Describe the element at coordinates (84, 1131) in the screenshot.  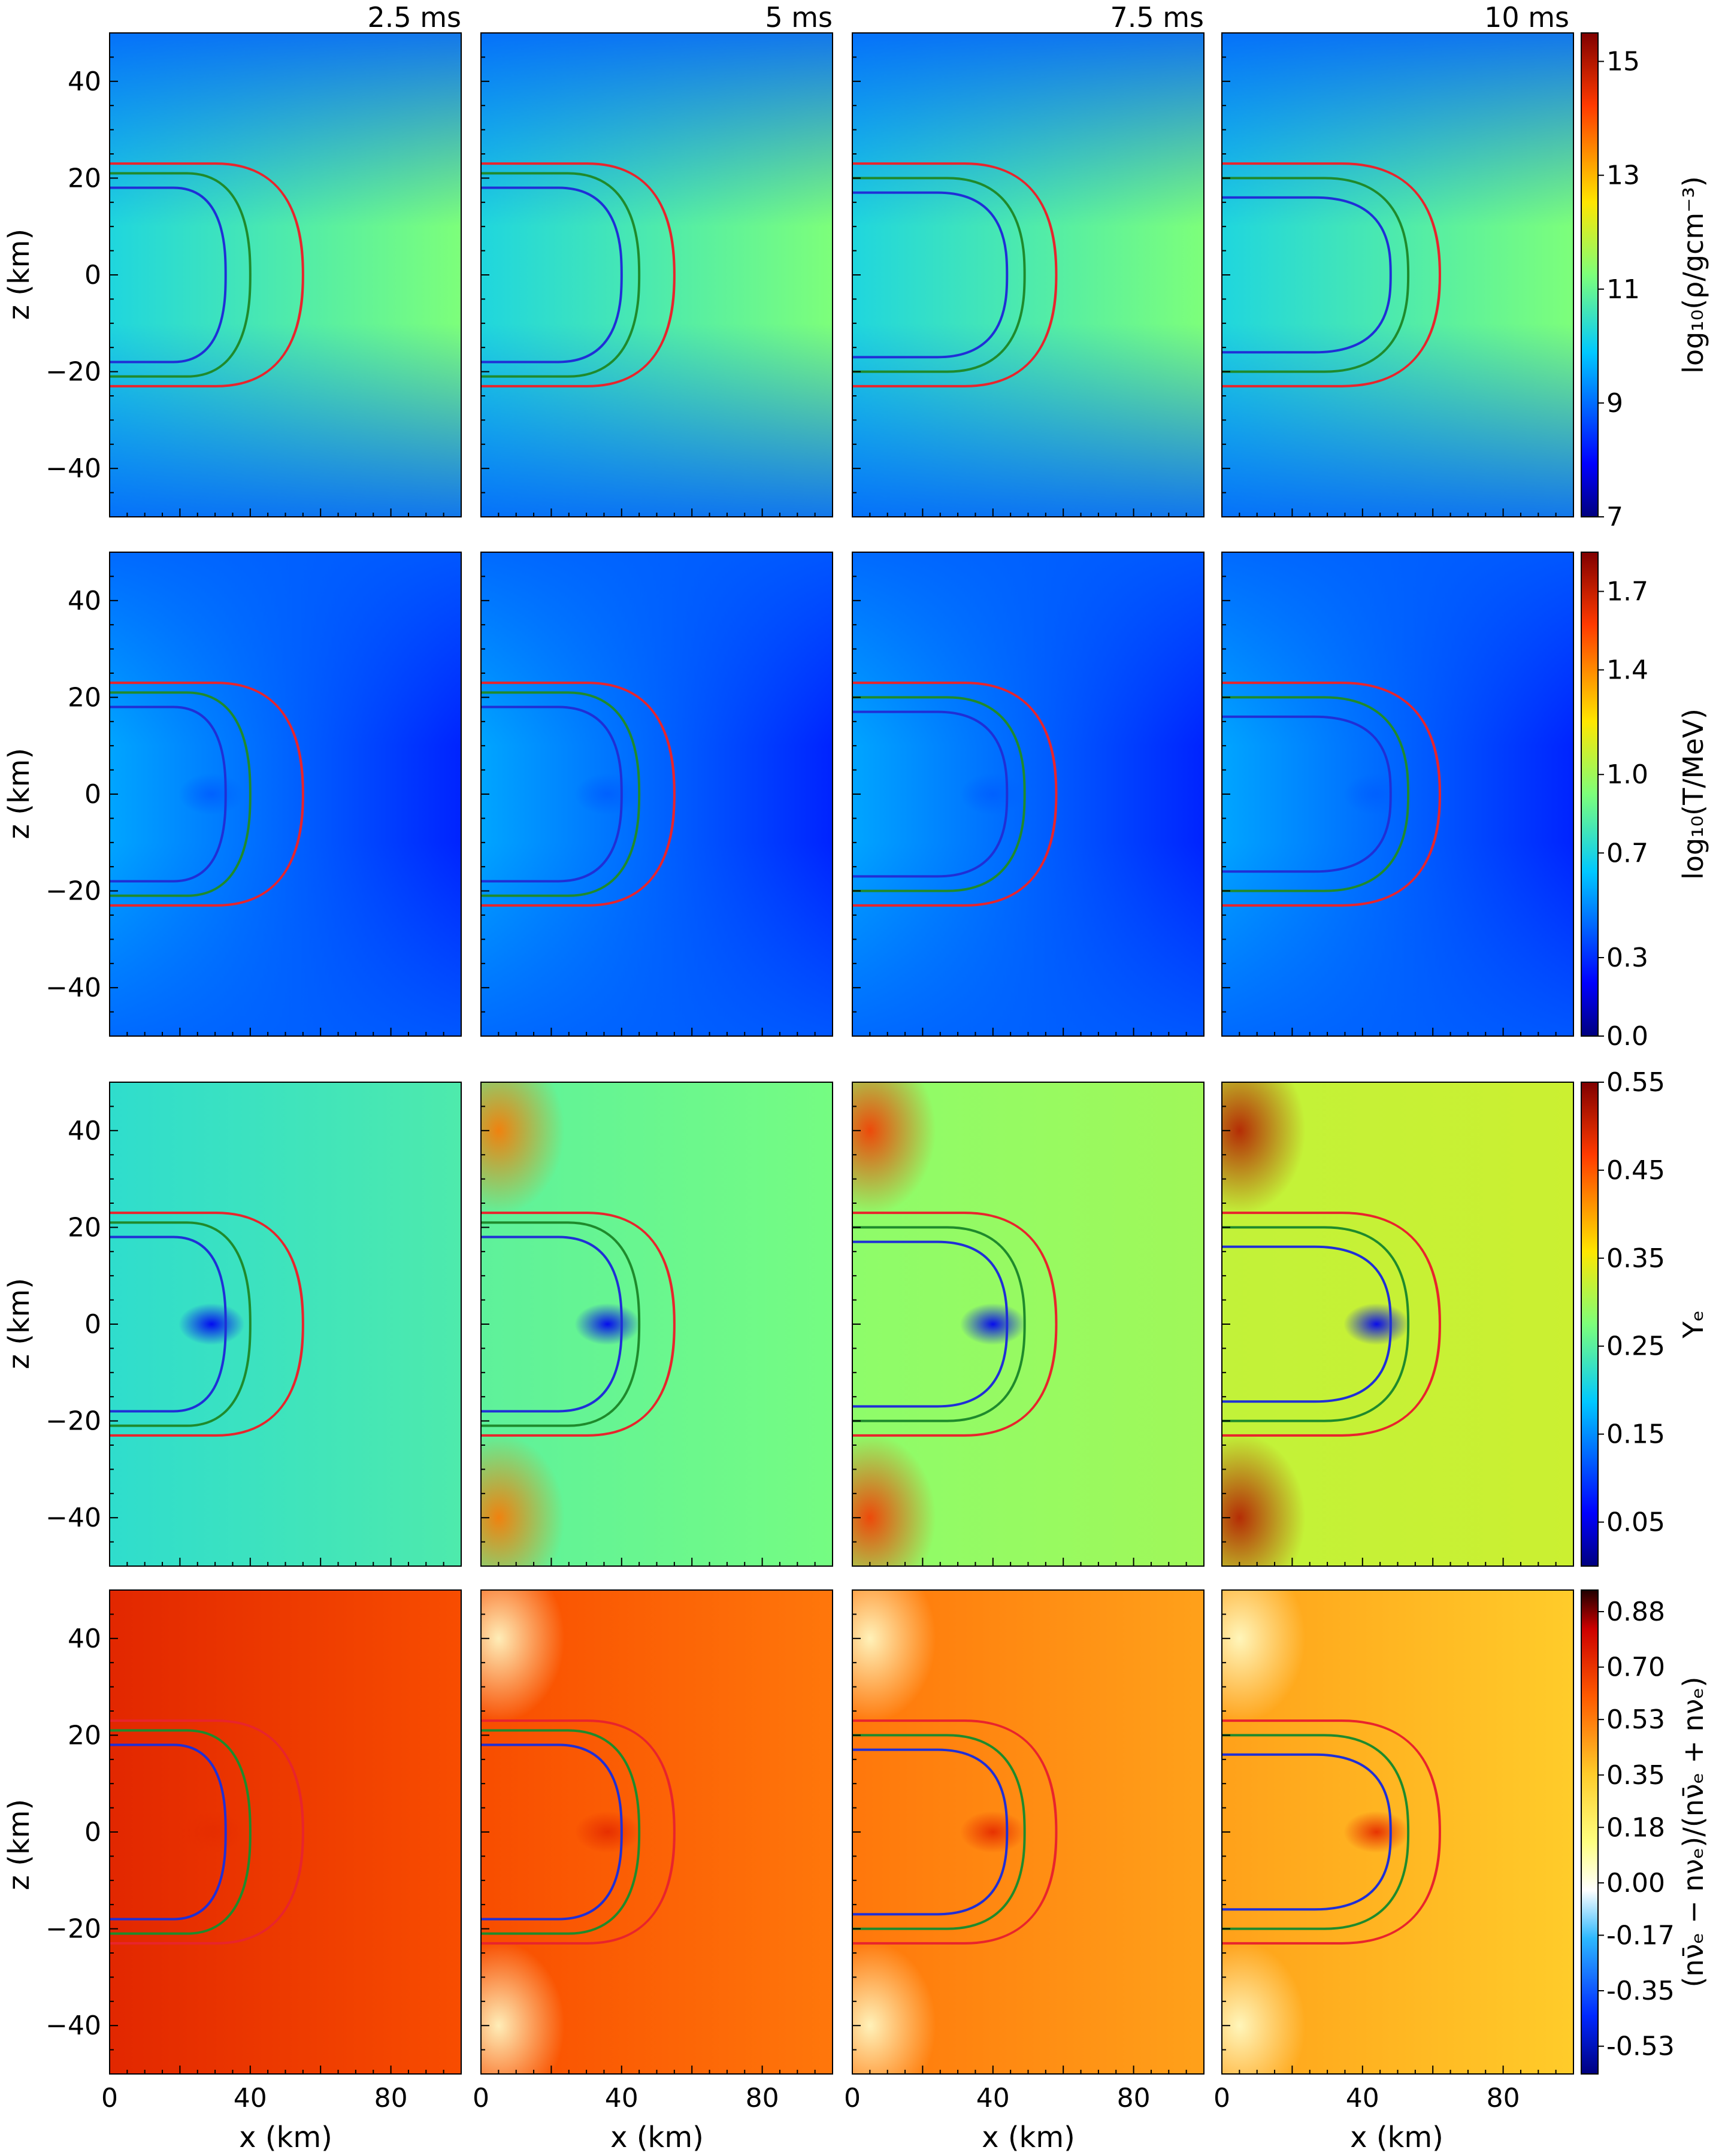
I see `z-tick-label: 40` at that location.